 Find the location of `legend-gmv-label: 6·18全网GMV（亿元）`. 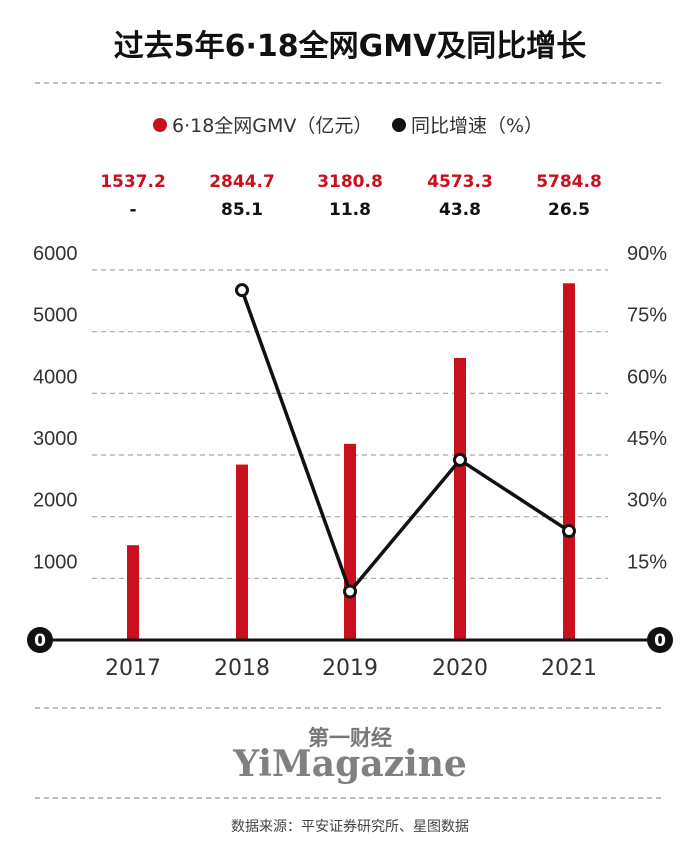

legend-gmv-label: 6·18全网GMV（亿元） is located at coordinates (272, 126).